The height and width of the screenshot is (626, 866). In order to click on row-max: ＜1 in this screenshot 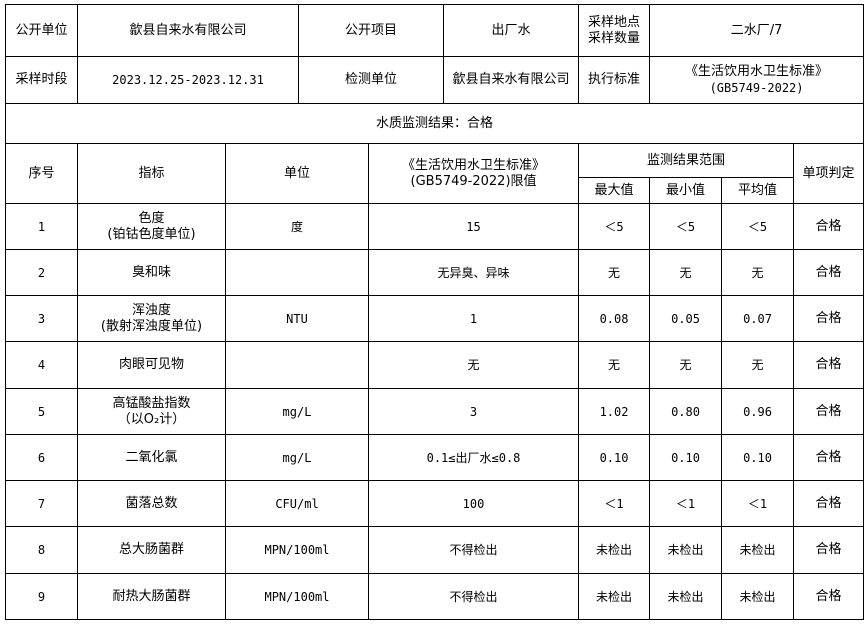, I will do `click(614, 503)`.